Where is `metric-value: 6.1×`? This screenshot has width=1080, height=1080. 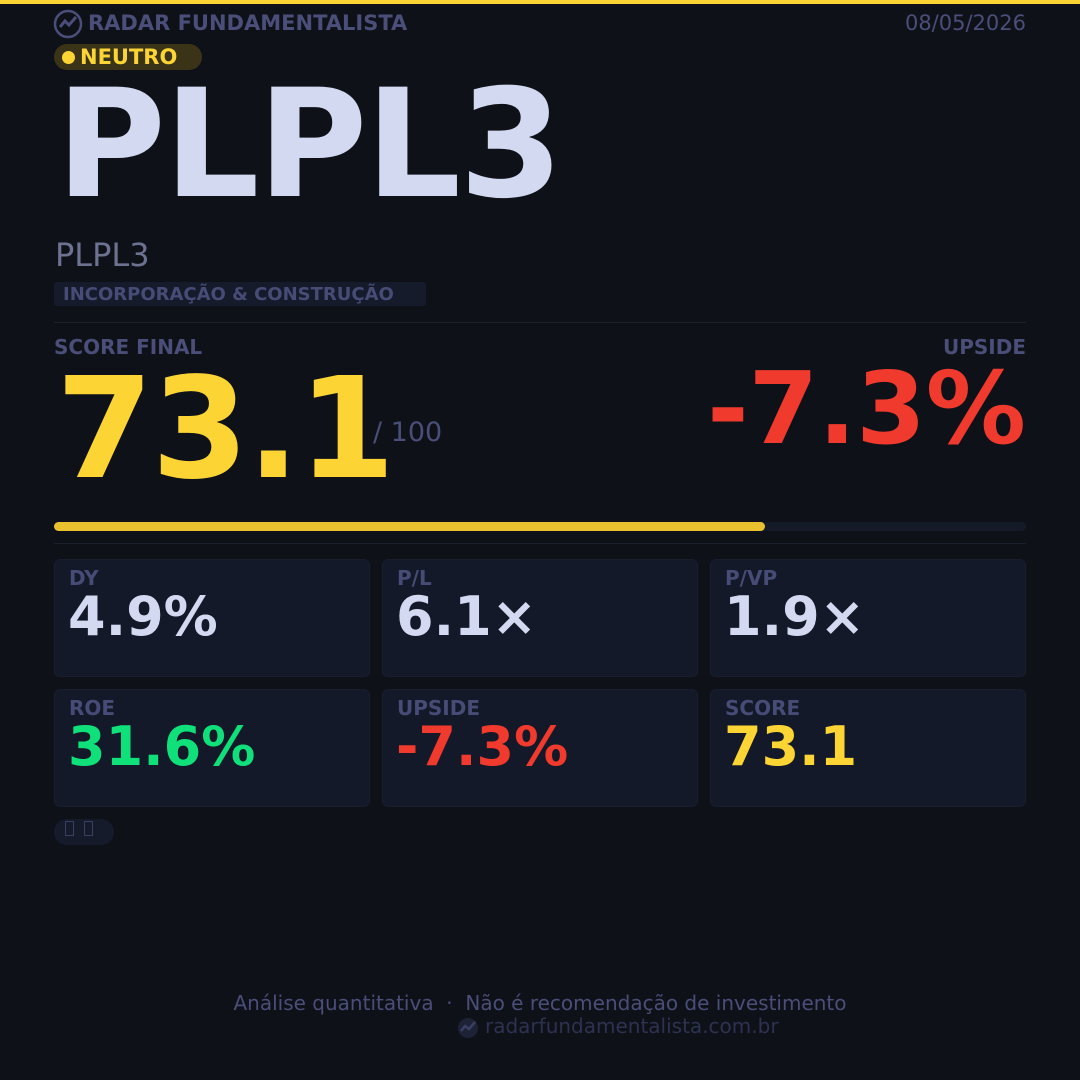 metric-value: 6.1× is located at coordinates (466, 616).